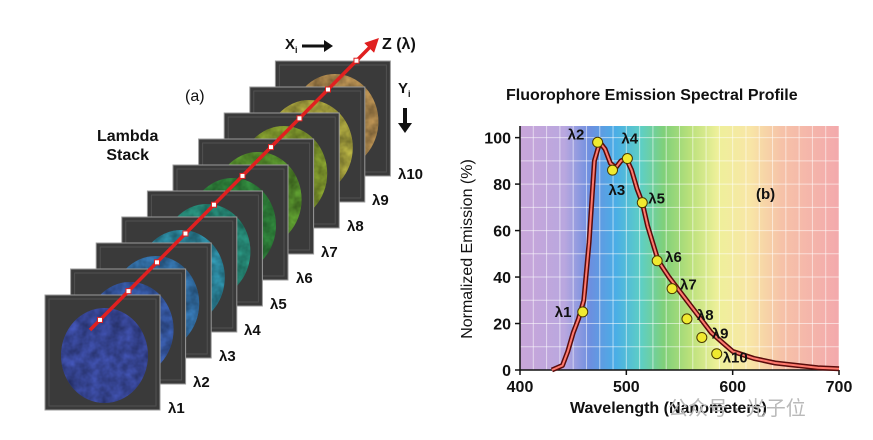 This screenshot has height=440, width=873. What do you see at coordinates (176, 408) in the screenshot?
I see `slice-label-1: λ1` at bounding box center [176, 408].